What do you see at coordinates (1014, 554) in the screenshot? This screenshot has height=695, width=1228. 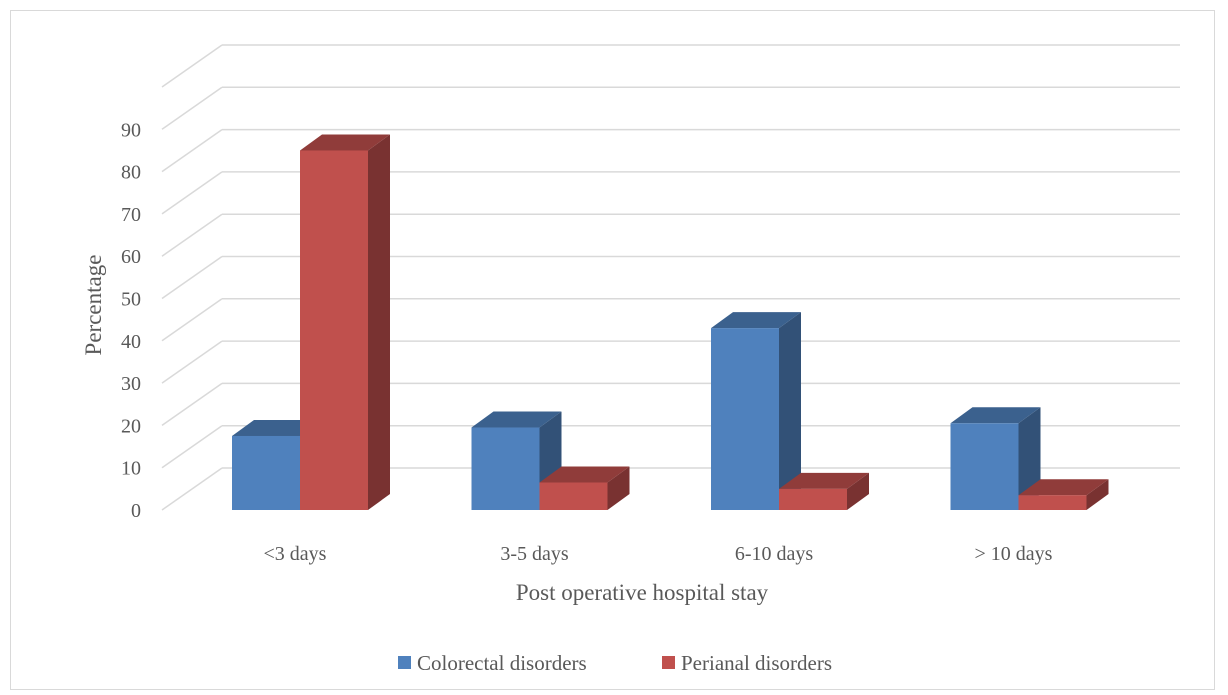 I see `x-tick-label: > 10 days` at bounding box center [1014, 554].